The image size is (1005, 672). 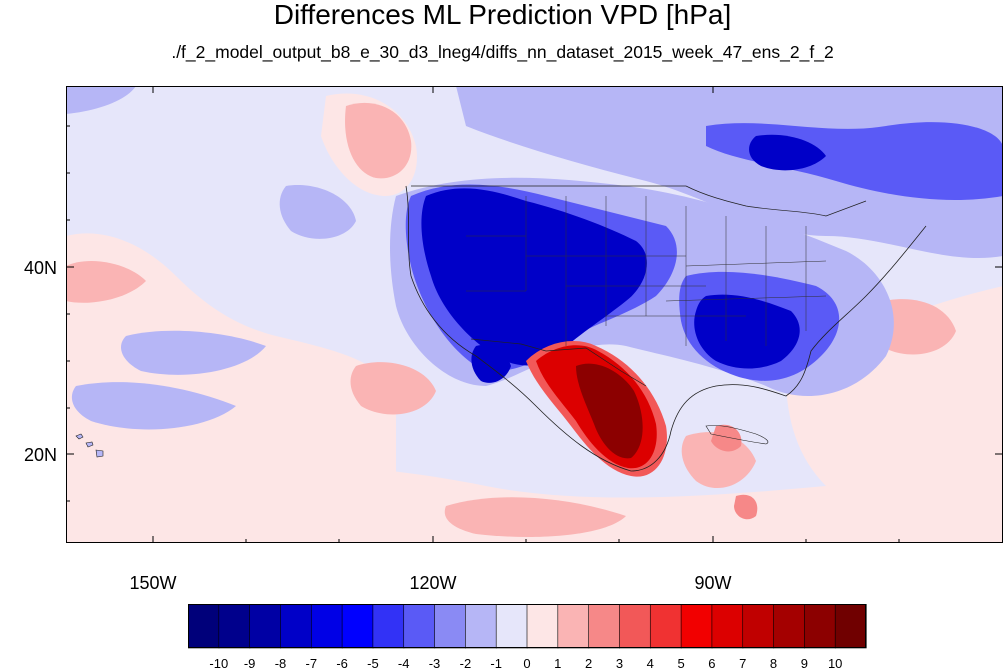 I want to click on colorbar-tick-label: 7, so click(x=743, y=663).